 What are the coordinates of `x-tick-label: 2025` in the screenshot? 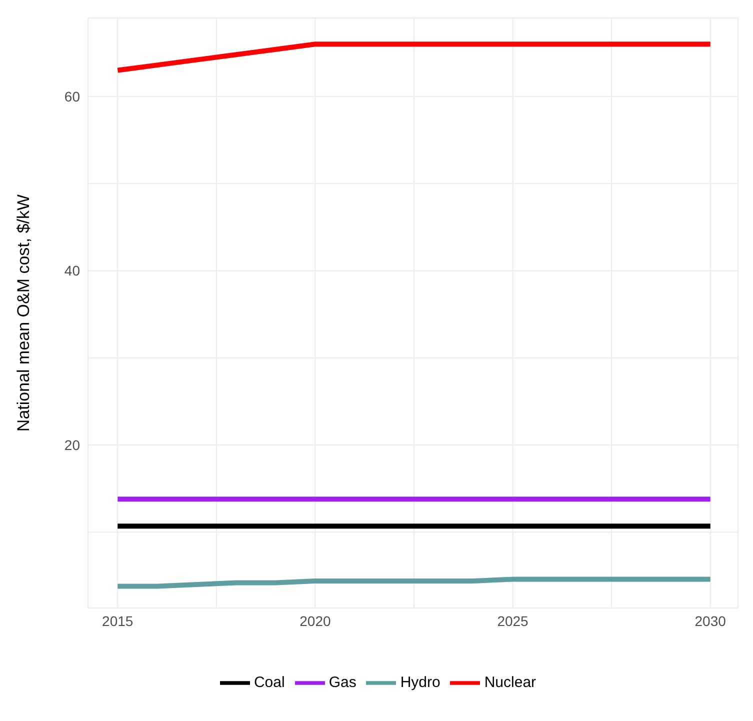 It's located at (513, 620).